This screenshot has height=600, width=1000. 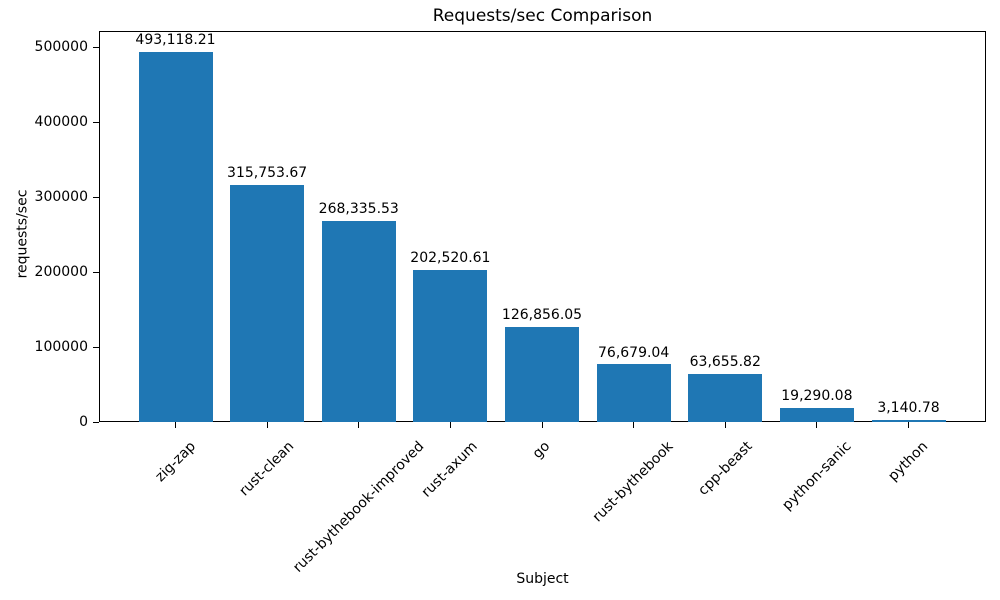 I want to click on y-tick-label-text: 0, so click(x=83, y=421).